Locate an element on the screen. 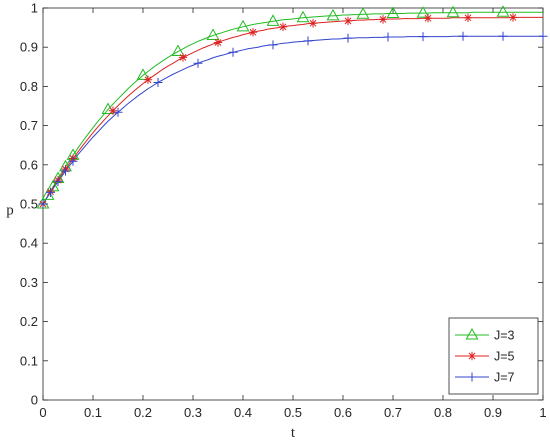 The image size is (550, 446). y-tick-label: 0.9 is located at coordinates (29, 47).